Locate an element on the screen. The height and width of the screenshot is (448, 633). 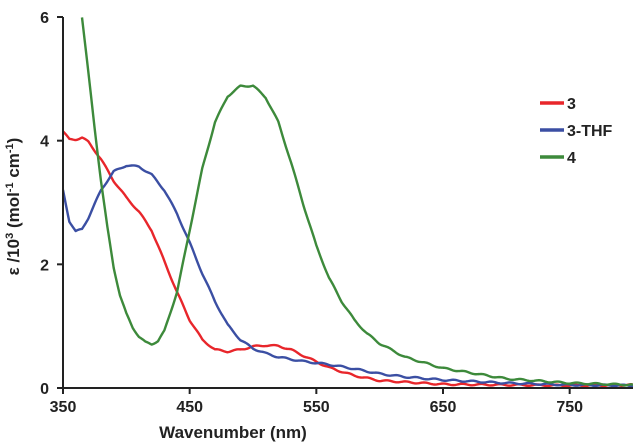
legend-label-3: 3 is located at coordinates (571, 104).